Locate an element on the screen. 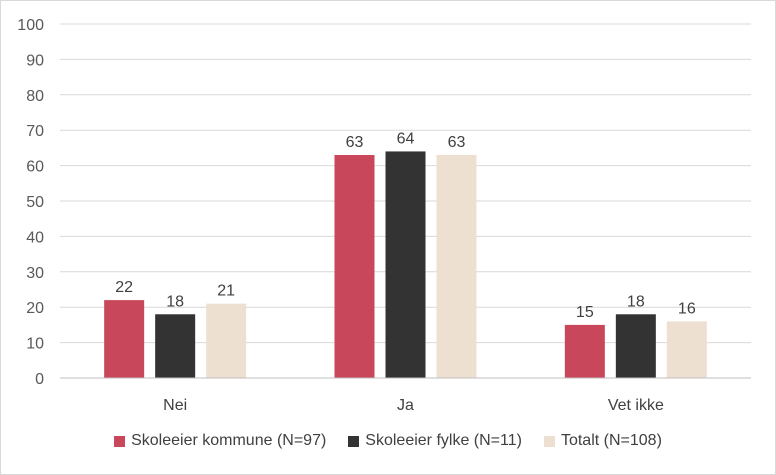 The image size is (776, 475). x-tick-label: Ja is located at coordinates (405, 405).